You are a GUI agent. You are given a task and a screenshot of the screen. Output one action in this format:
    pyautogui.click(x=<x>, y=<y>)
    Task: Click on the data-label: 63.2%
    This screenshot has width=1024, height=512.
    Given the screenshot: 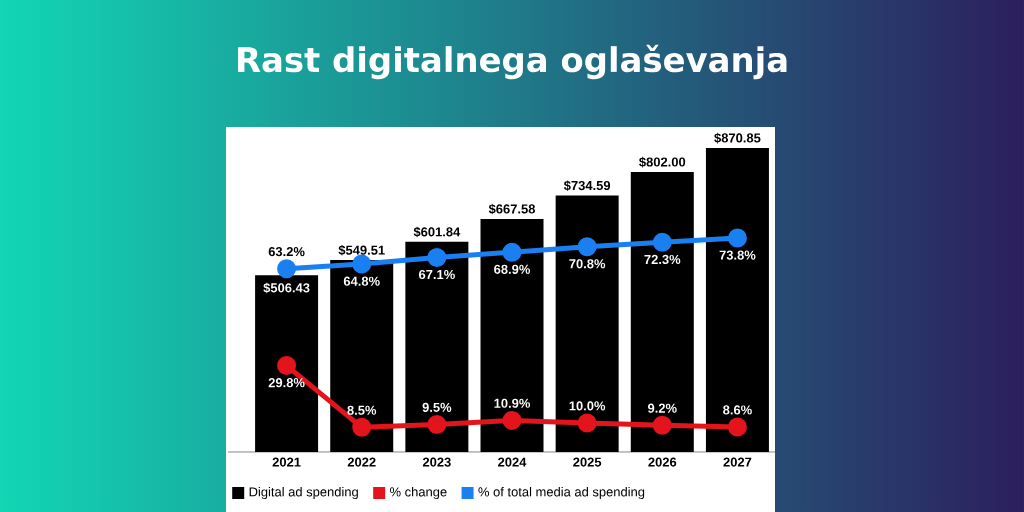 What is the action you would take?
    pyautogui.click(x=286, y=252)
    